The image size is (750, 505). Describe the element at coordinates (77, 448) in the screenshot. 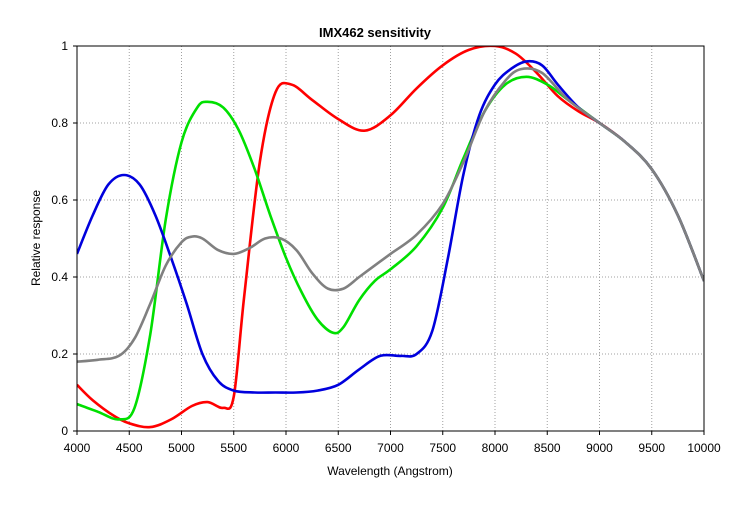

I see `x-tick-label: 4000` at that location.